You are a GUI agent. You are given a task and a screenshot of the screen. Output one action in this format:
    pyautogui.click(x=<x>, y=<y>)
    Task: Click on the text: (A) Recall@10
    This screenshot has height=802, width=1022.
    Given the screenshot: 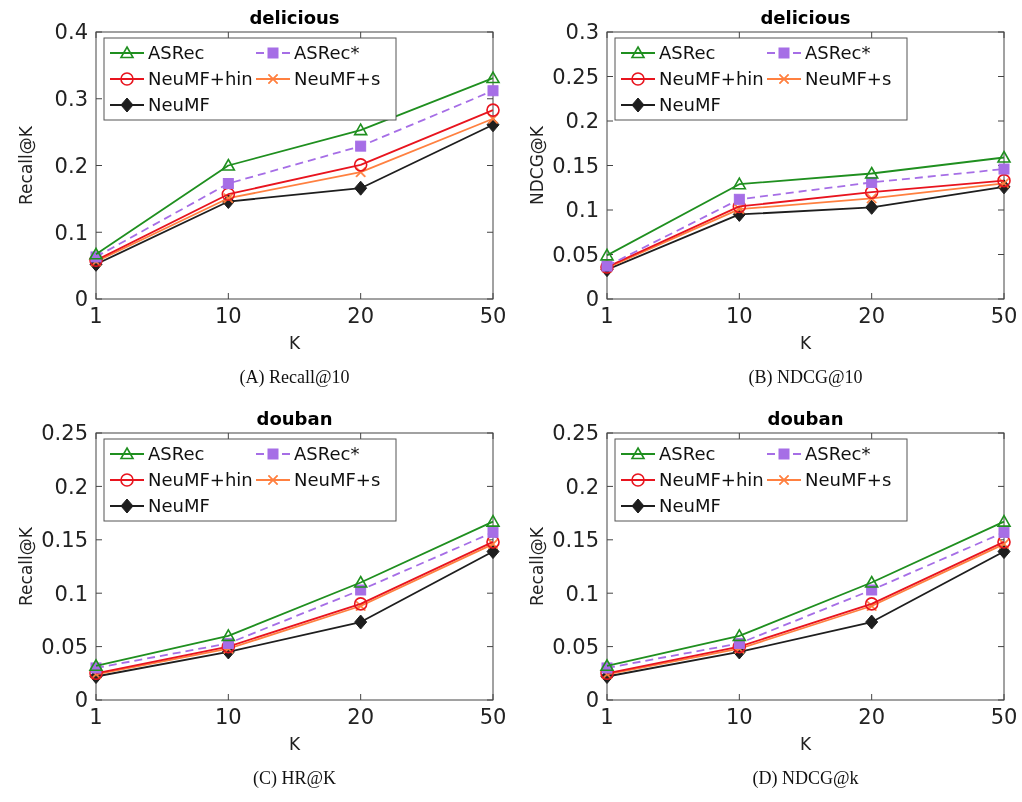 What is the action you would take?
    pyautogui.click(x=294, y=377)
    